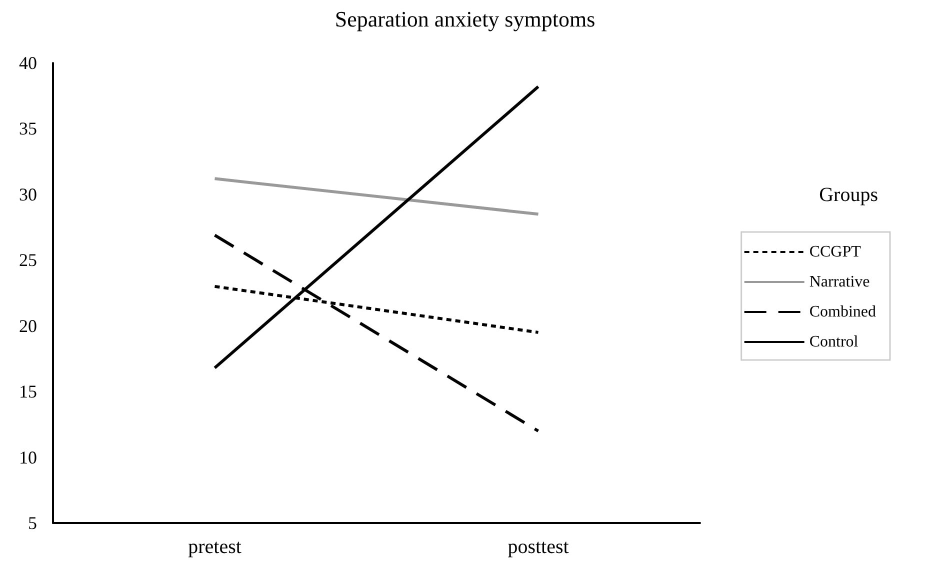  What do you see at coordinates (215, 547) in the screenshot?
I see `x-tick-label: pretest` at bounding box center [215, 547].